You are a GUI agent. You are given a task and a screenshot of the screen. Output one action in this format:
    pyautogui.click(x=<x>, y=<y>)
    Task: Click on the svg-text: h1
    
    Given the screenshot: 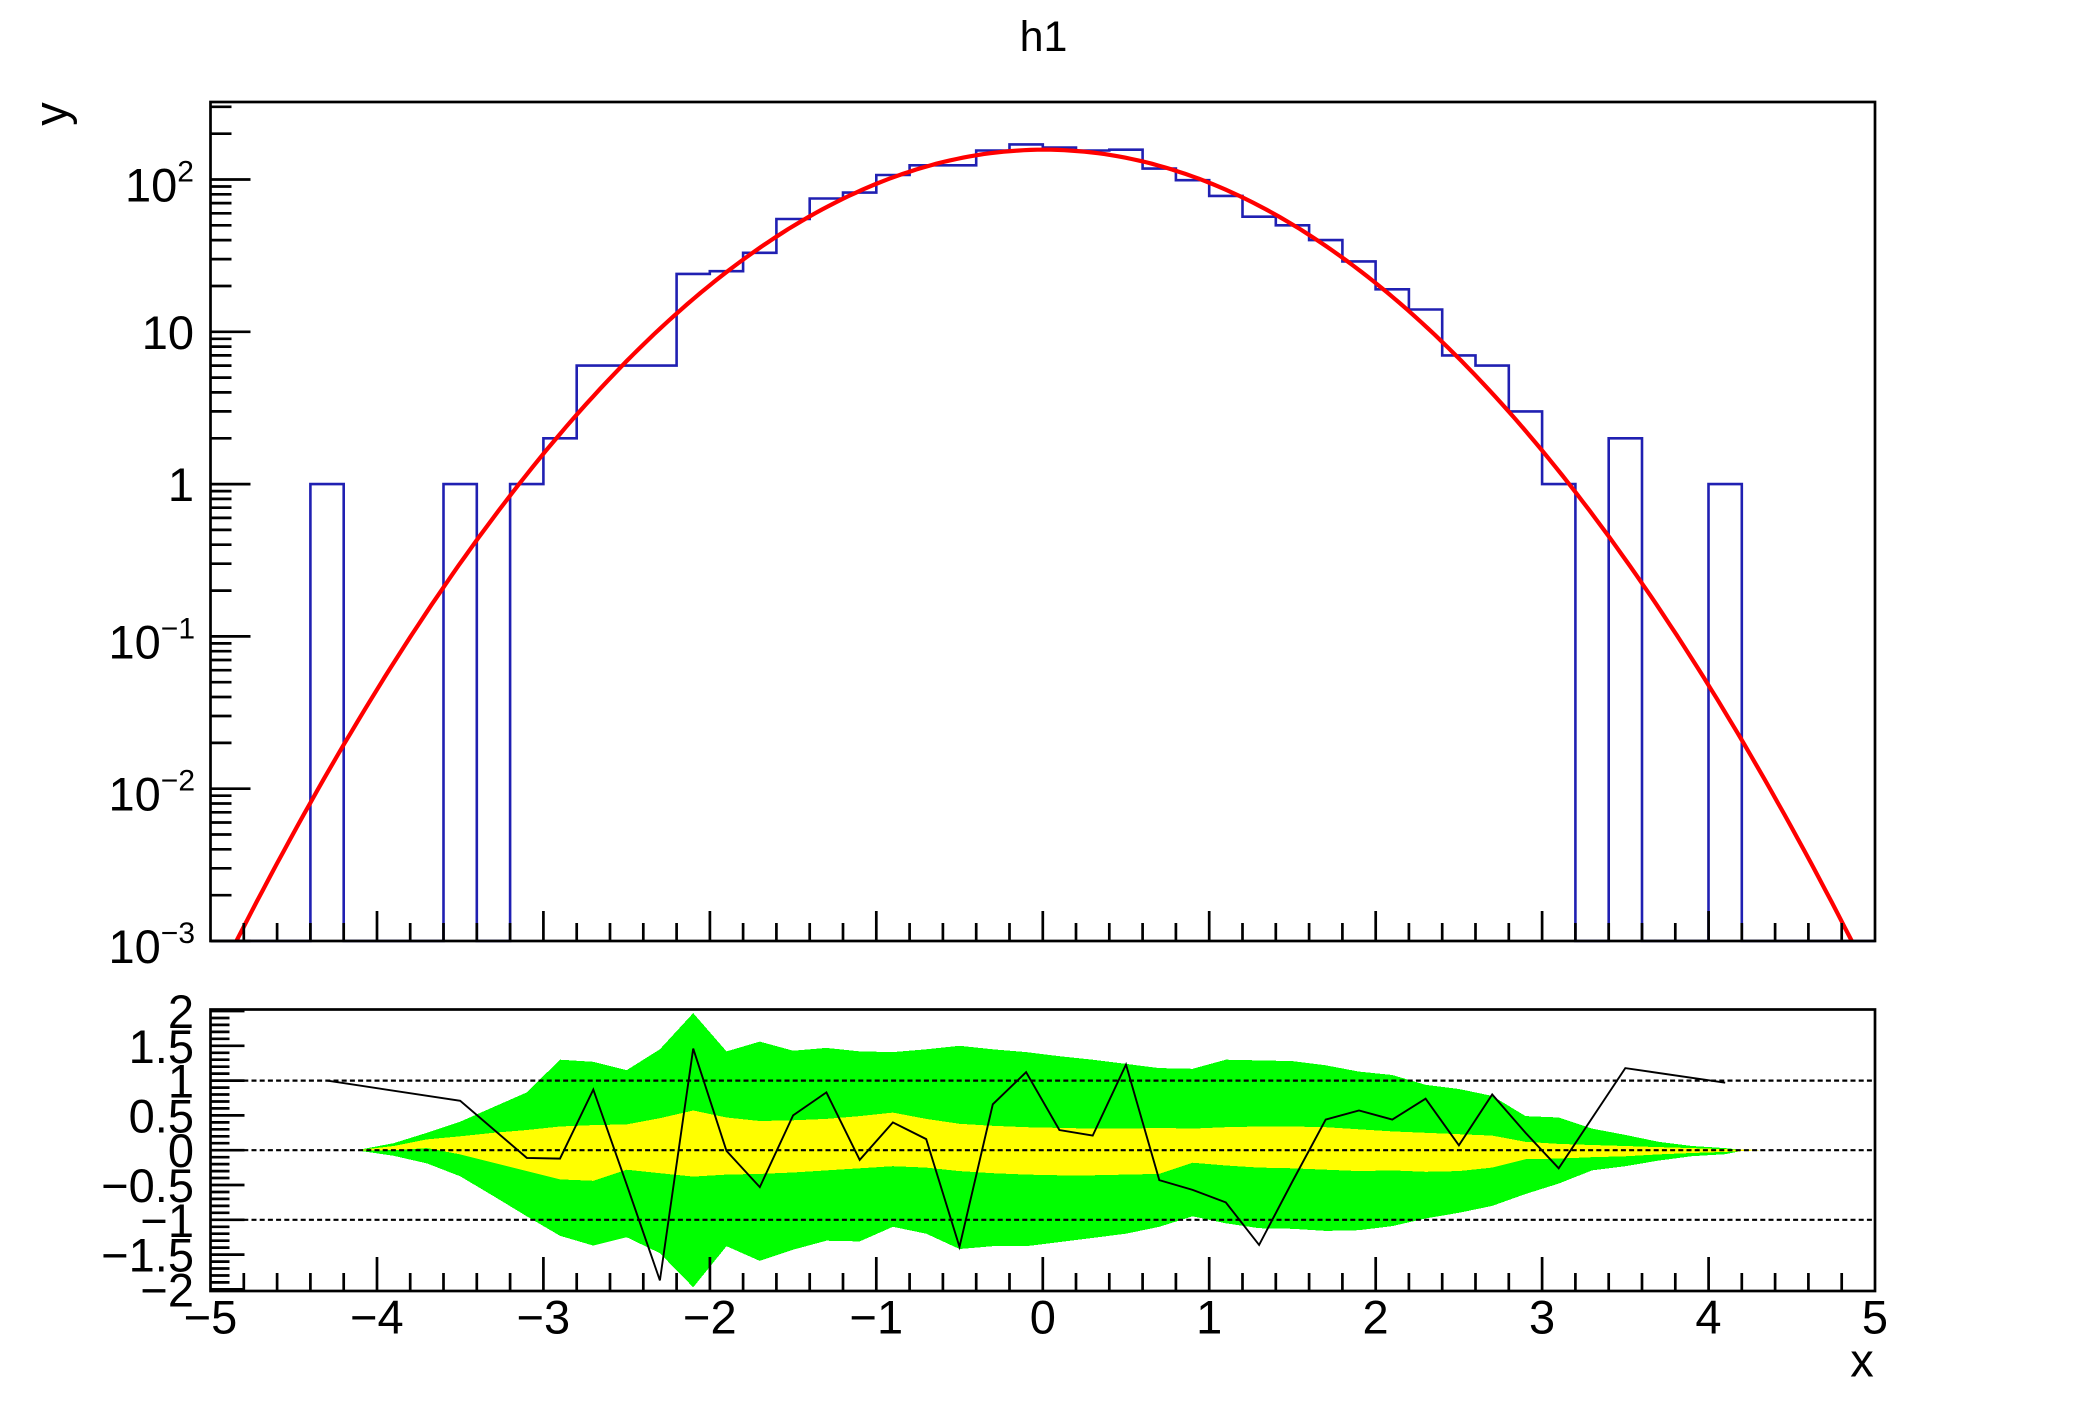 What is the action you would take?
    pyautogui.click(x=1044, y=37)
    